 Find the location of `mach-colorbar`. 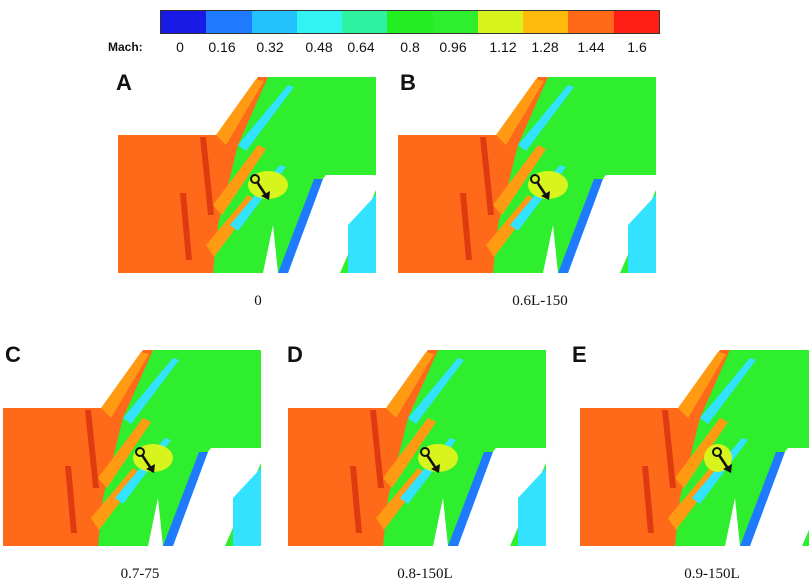

mach-colorbar is located at coordinates (410, 22).